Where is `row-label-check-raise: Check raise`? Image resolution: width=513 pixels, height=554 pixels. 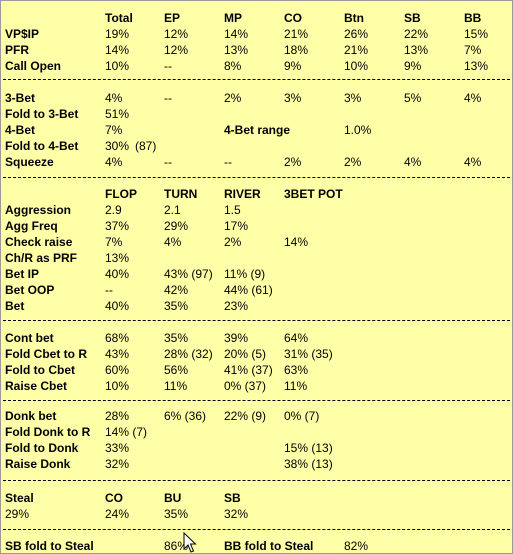 row-label-check-raise: Check raise is located at coordinates (39, 242).